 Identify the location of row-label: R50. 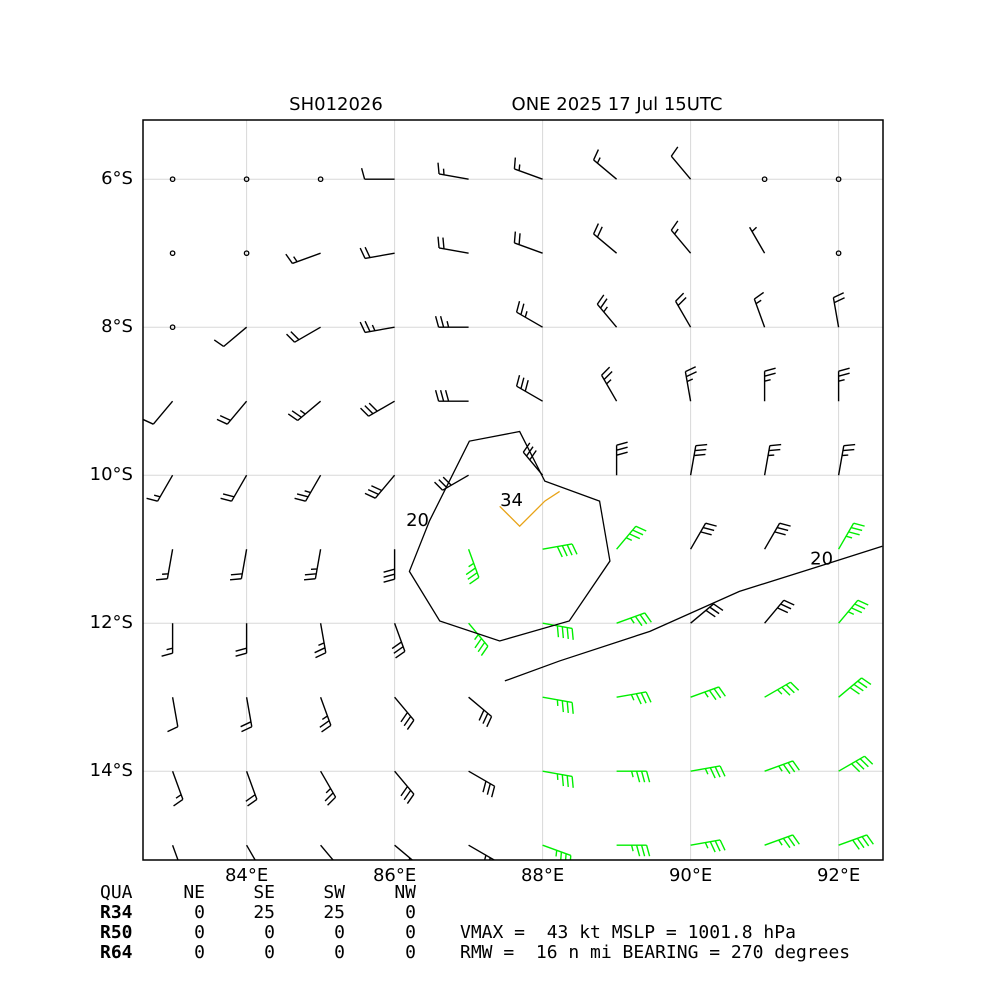
(116, 932).